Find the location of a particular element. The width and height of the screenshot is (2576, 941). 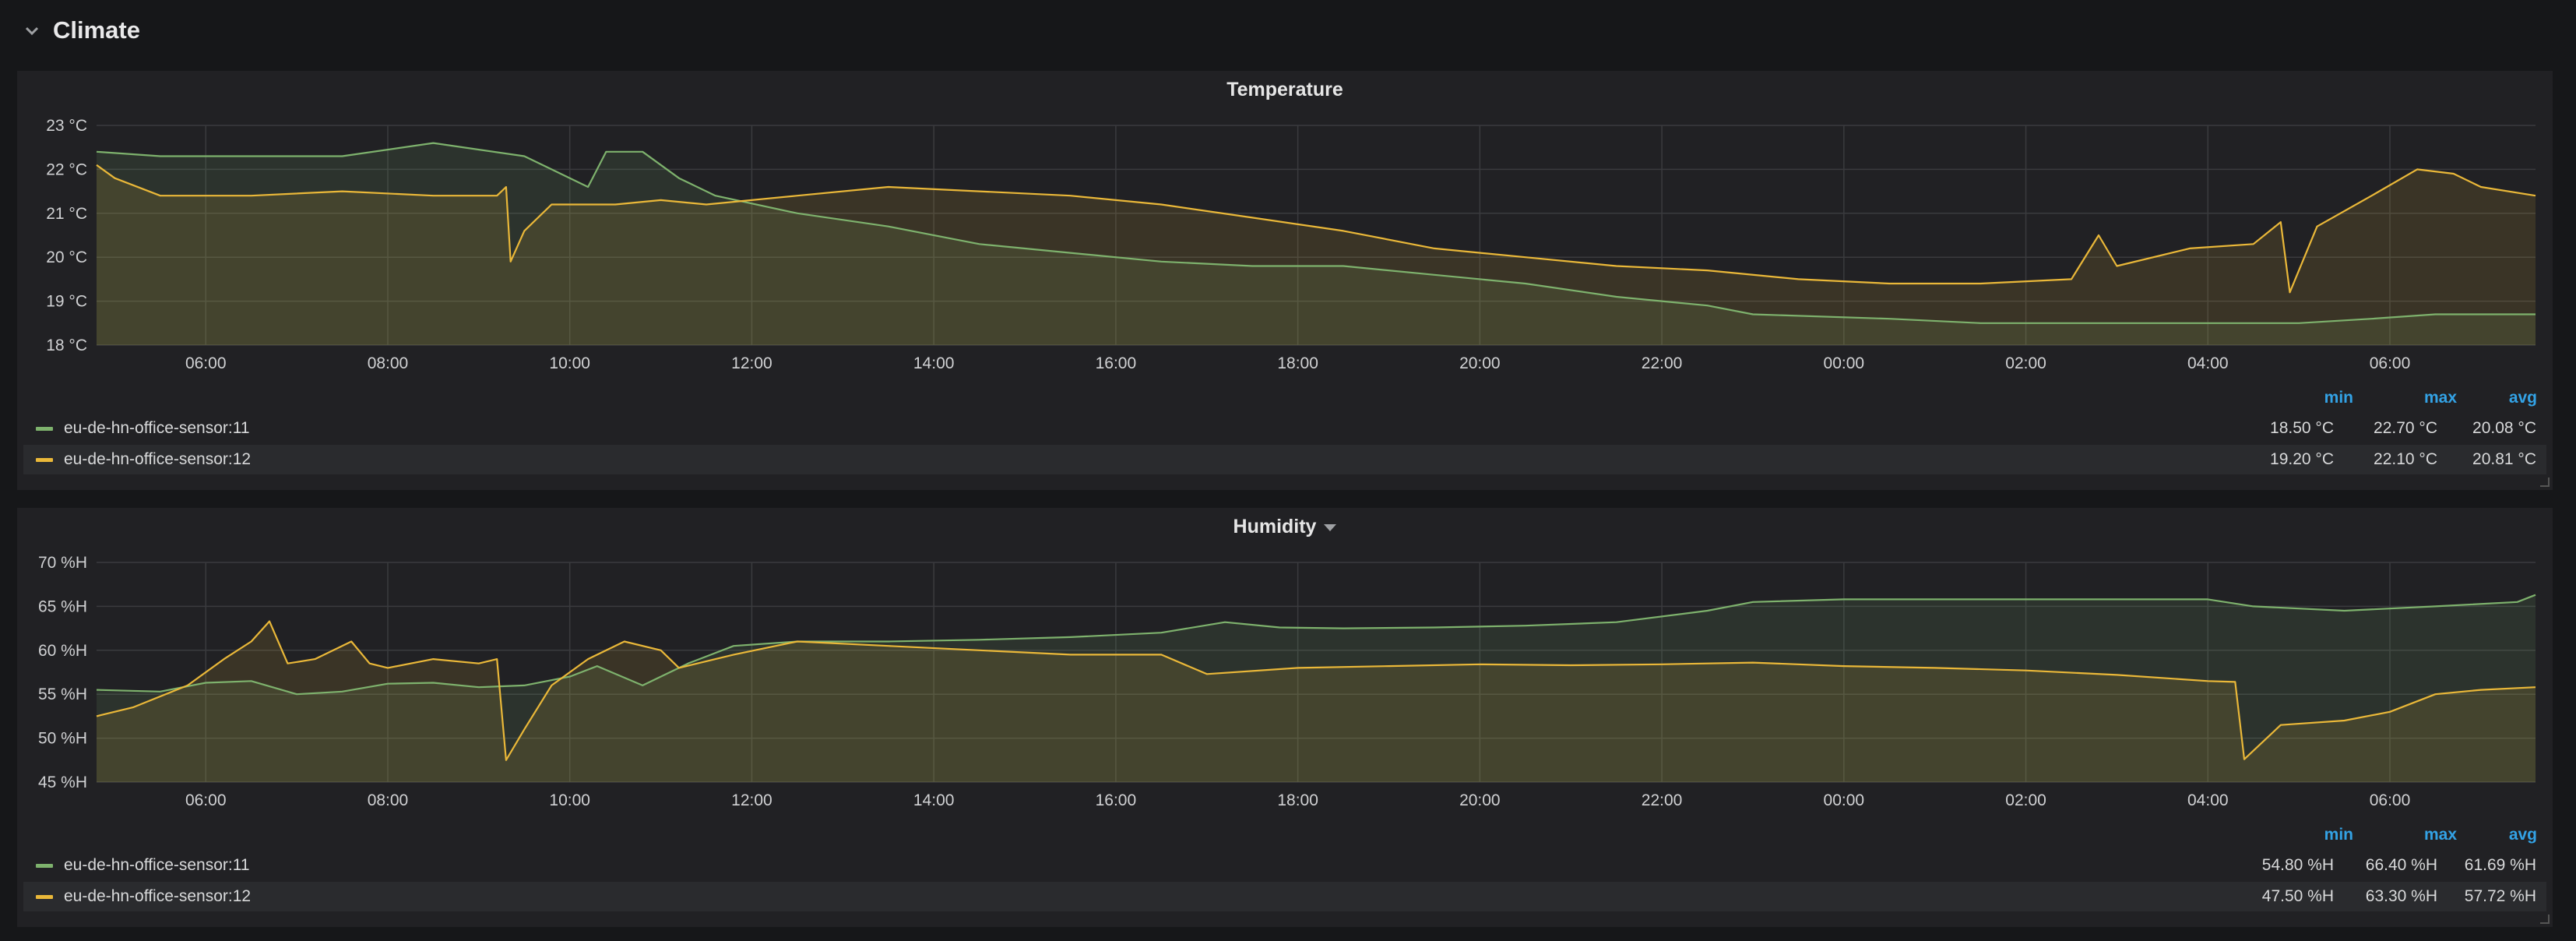

panel-title-text: Temperature is located at coordinates (1284, 89).